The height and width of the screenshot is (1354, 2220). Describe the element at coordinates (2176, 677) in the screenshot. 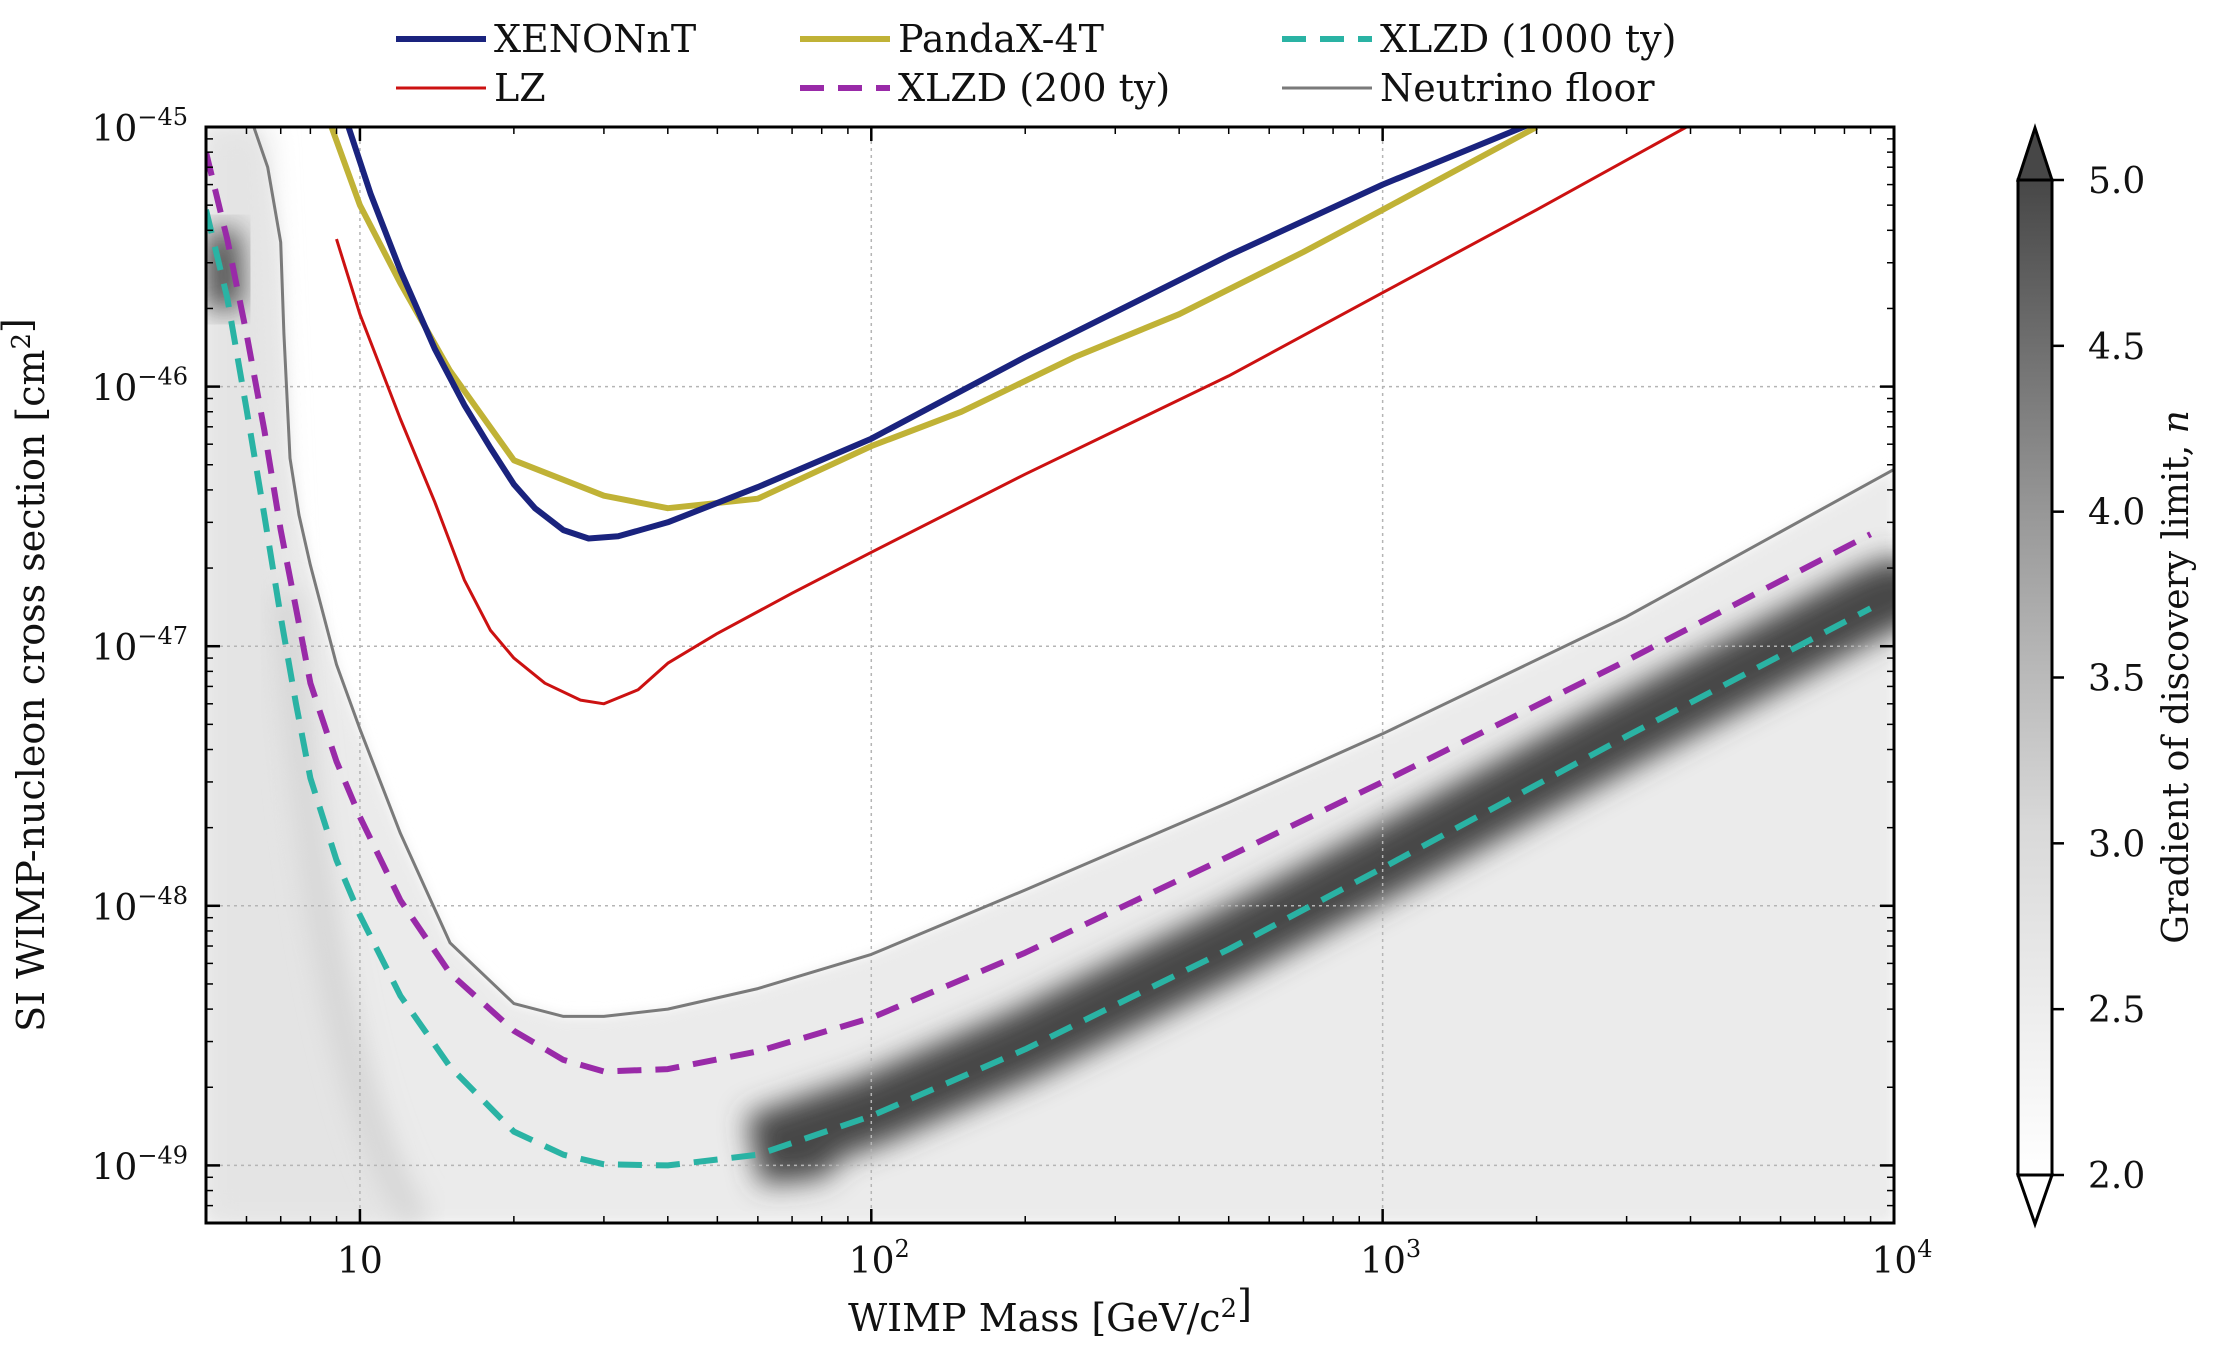

I see `colorbar-label: Gradient of discovery limit, n` at that location.